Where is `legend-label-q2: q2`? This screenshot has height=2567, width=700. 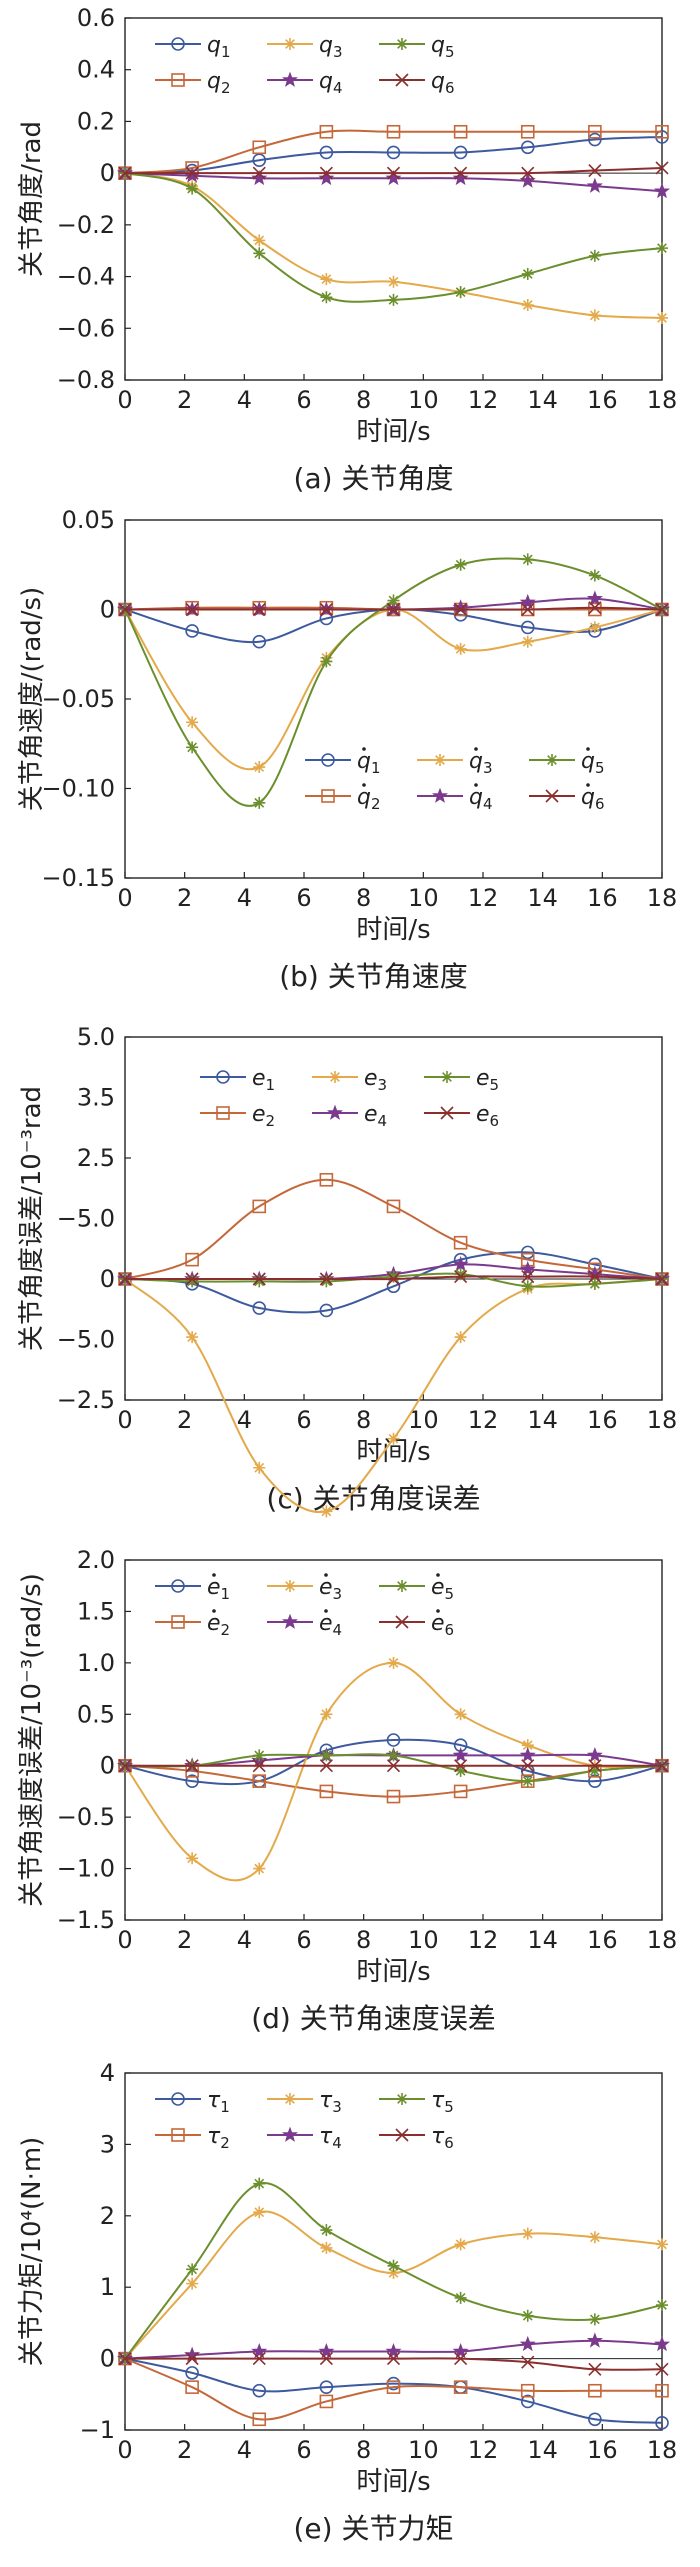
legend-label-q2: q2 is located at coordinates (369, 799).